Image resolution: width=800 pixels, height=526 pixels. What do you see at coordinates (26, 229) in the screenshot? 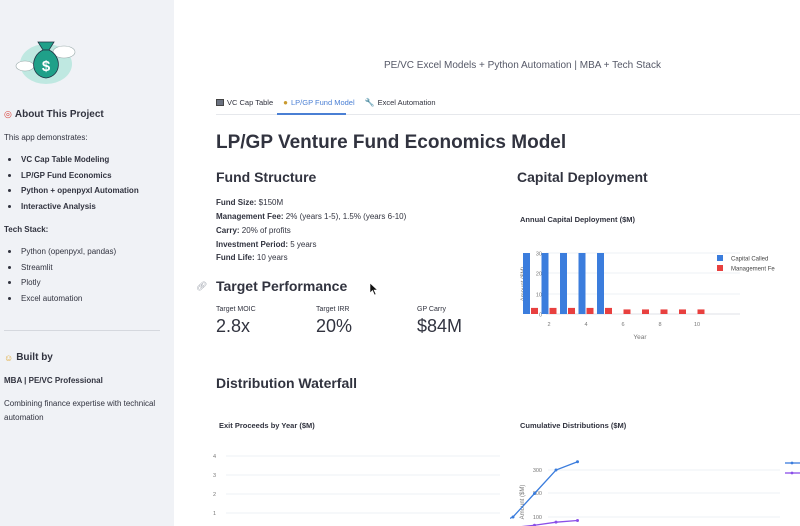
I see `tech-stack-heading: Tech Stack:` at bounding box center [26, 229].